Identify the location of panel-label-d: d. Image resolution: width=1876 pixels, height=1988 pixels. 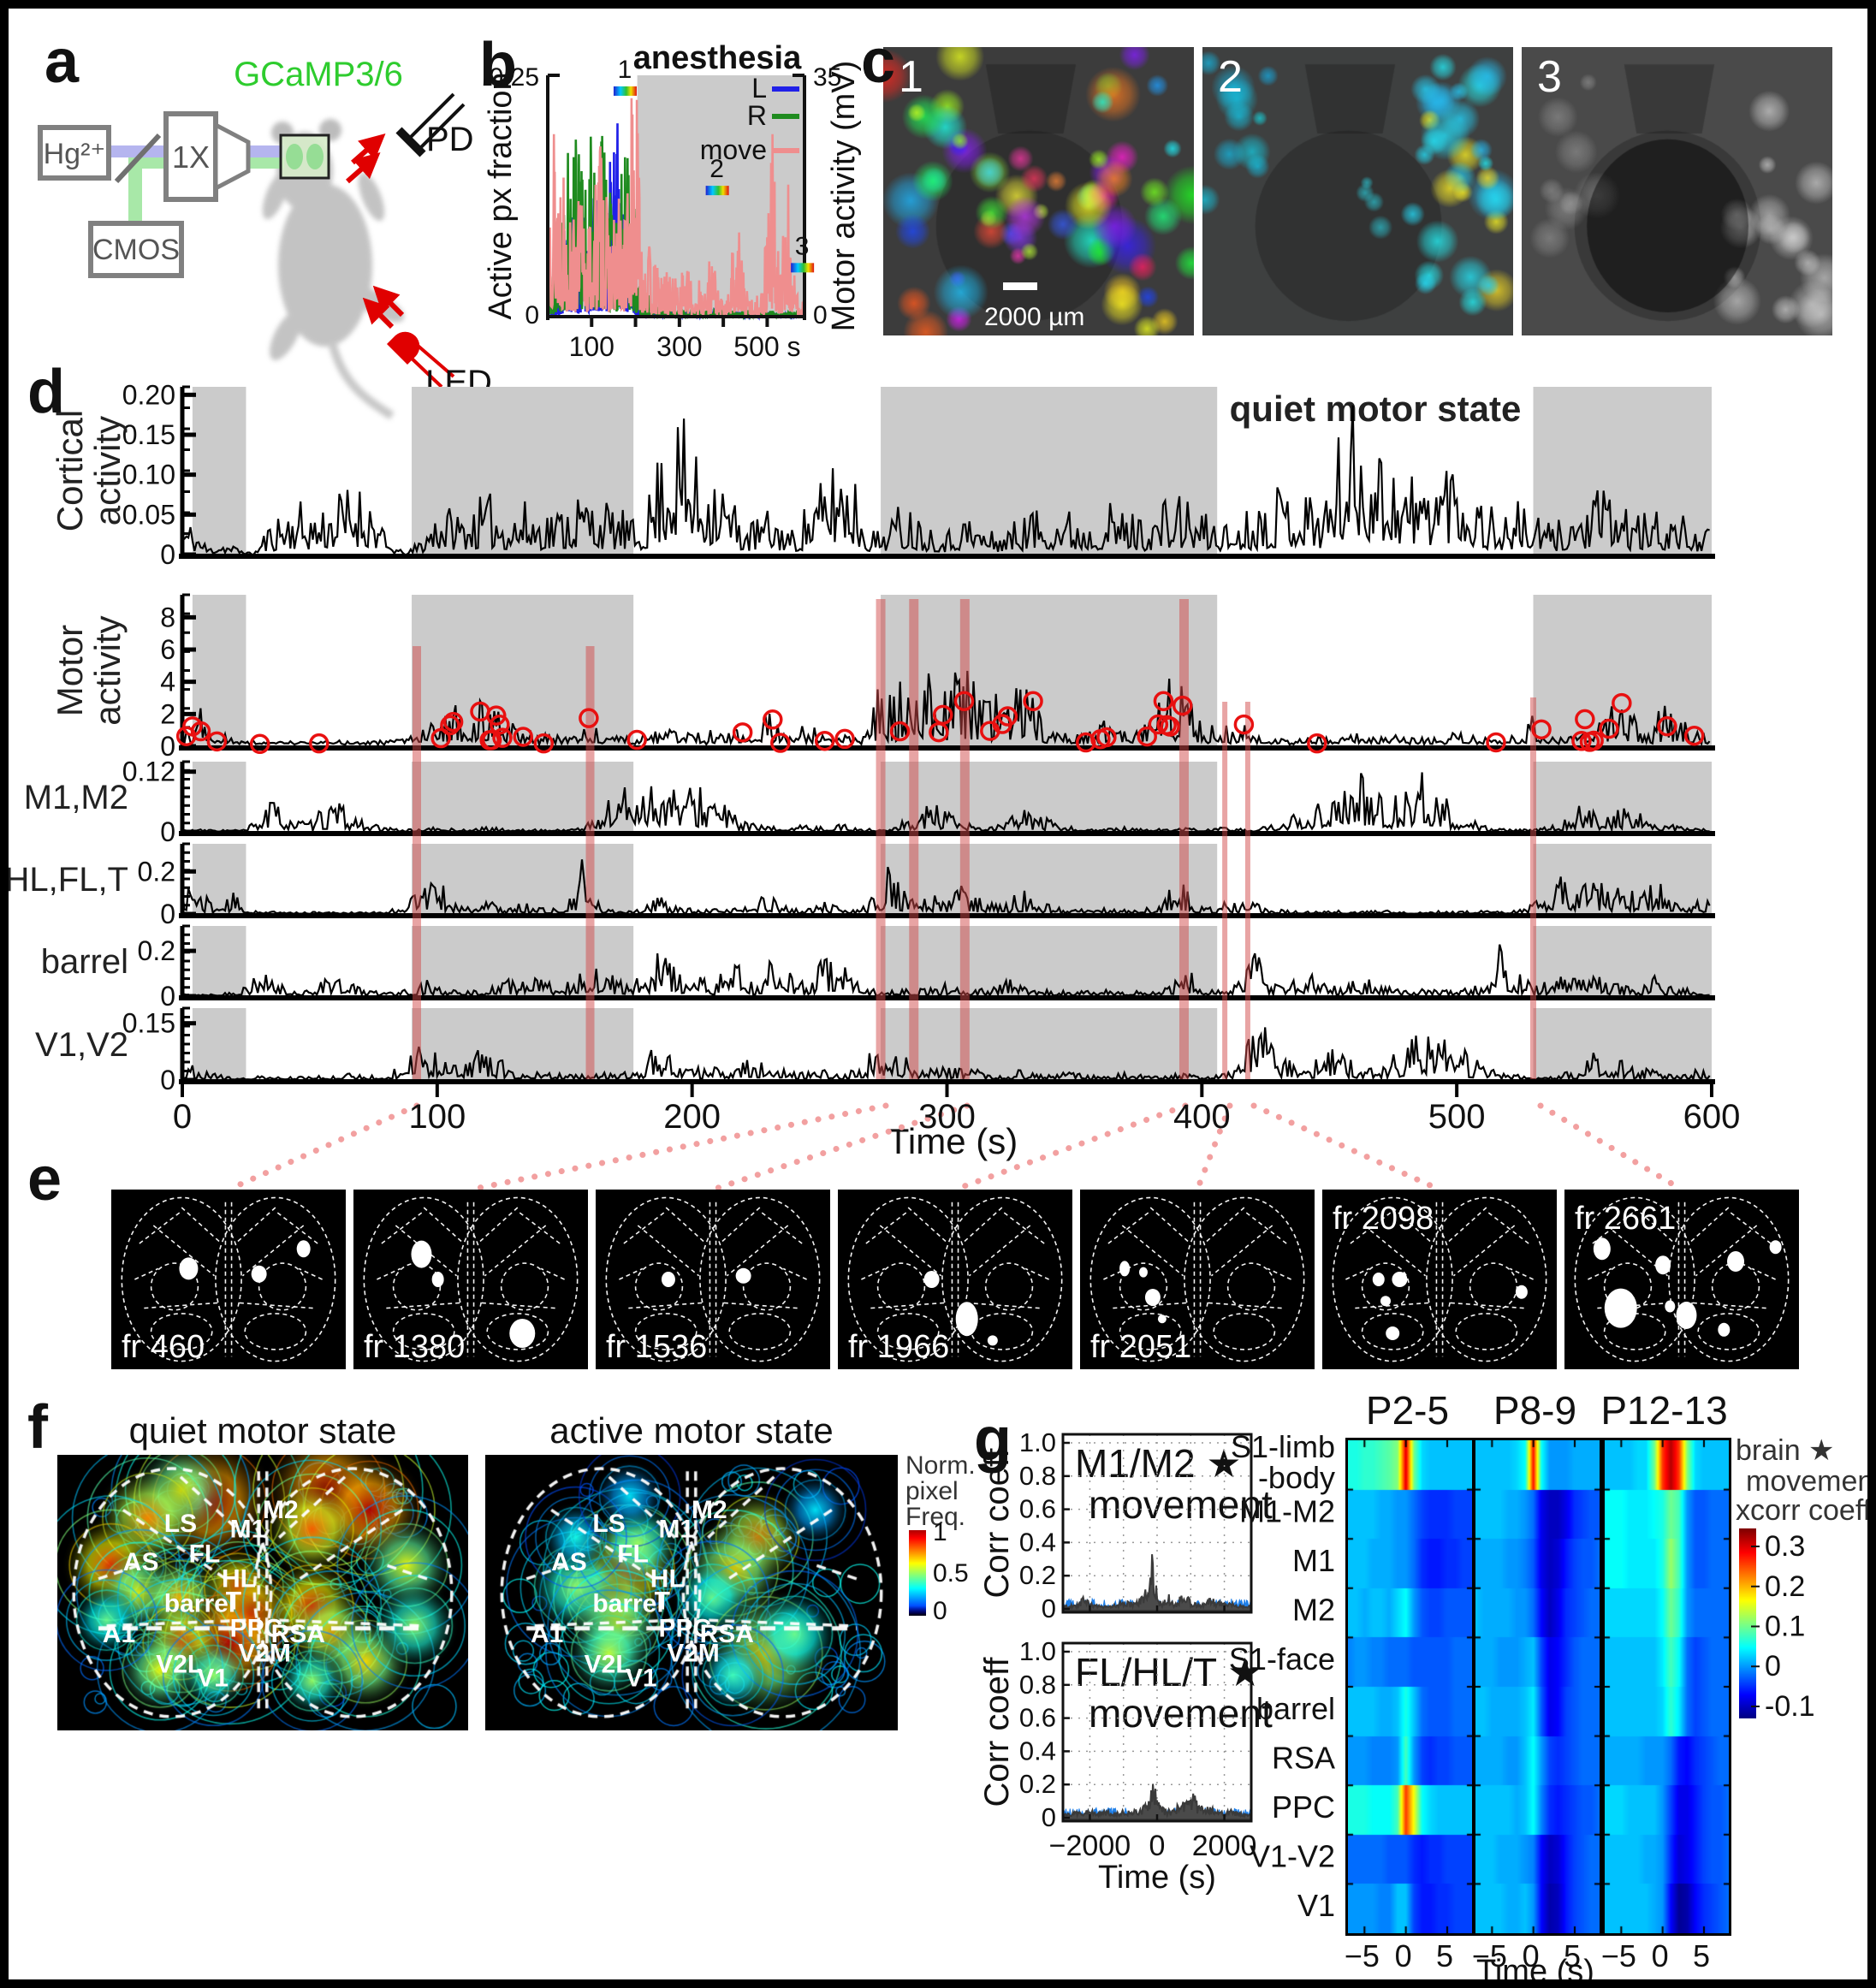
(46, 392).